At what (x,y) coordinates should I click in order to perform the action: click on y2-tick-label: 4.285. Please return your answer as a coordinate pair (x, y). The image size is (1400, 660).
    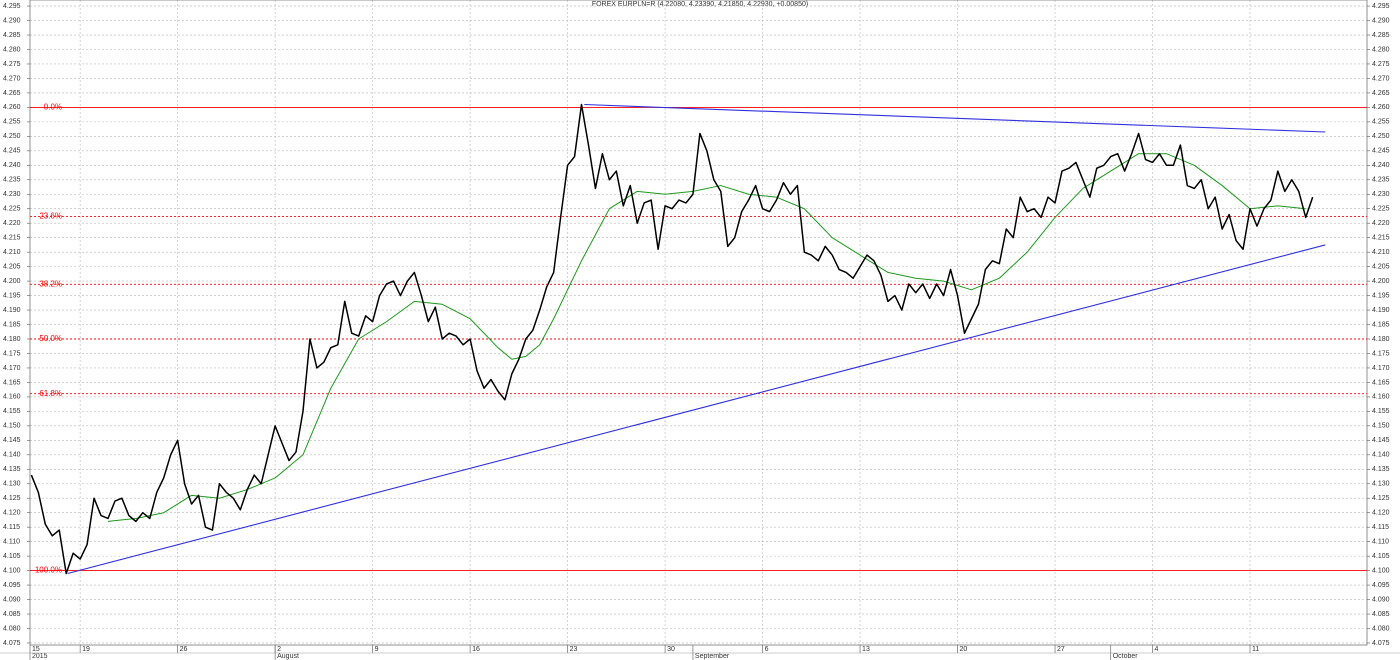
    Looking at the image, I should click on (1381, 35).